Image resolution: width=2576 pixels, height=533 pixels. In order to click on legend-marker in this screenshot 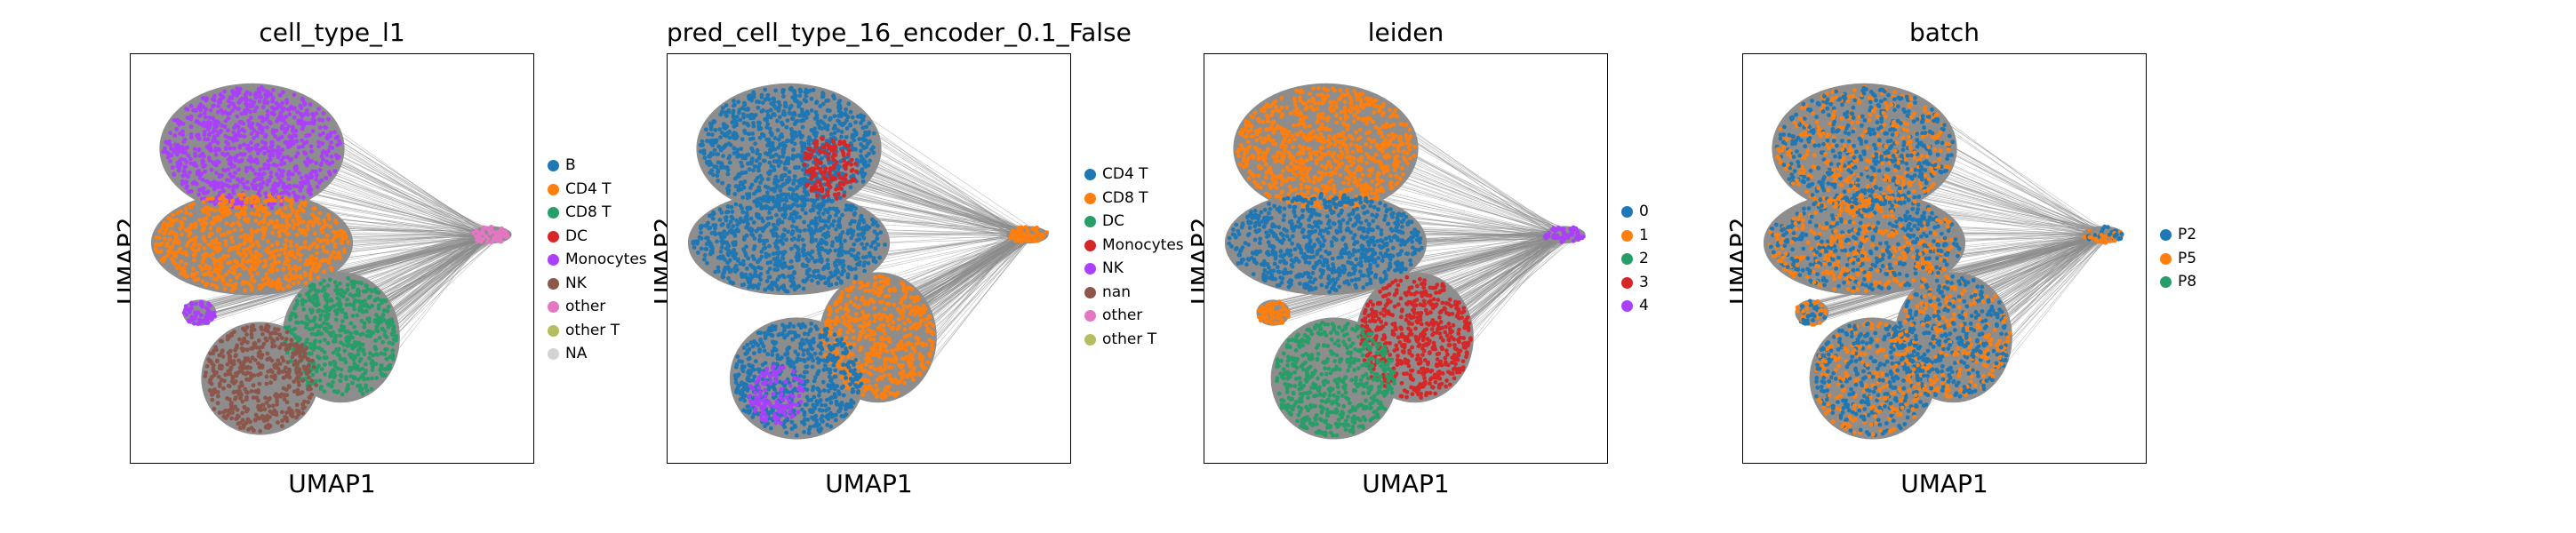, I will do `click(553, 213)`.